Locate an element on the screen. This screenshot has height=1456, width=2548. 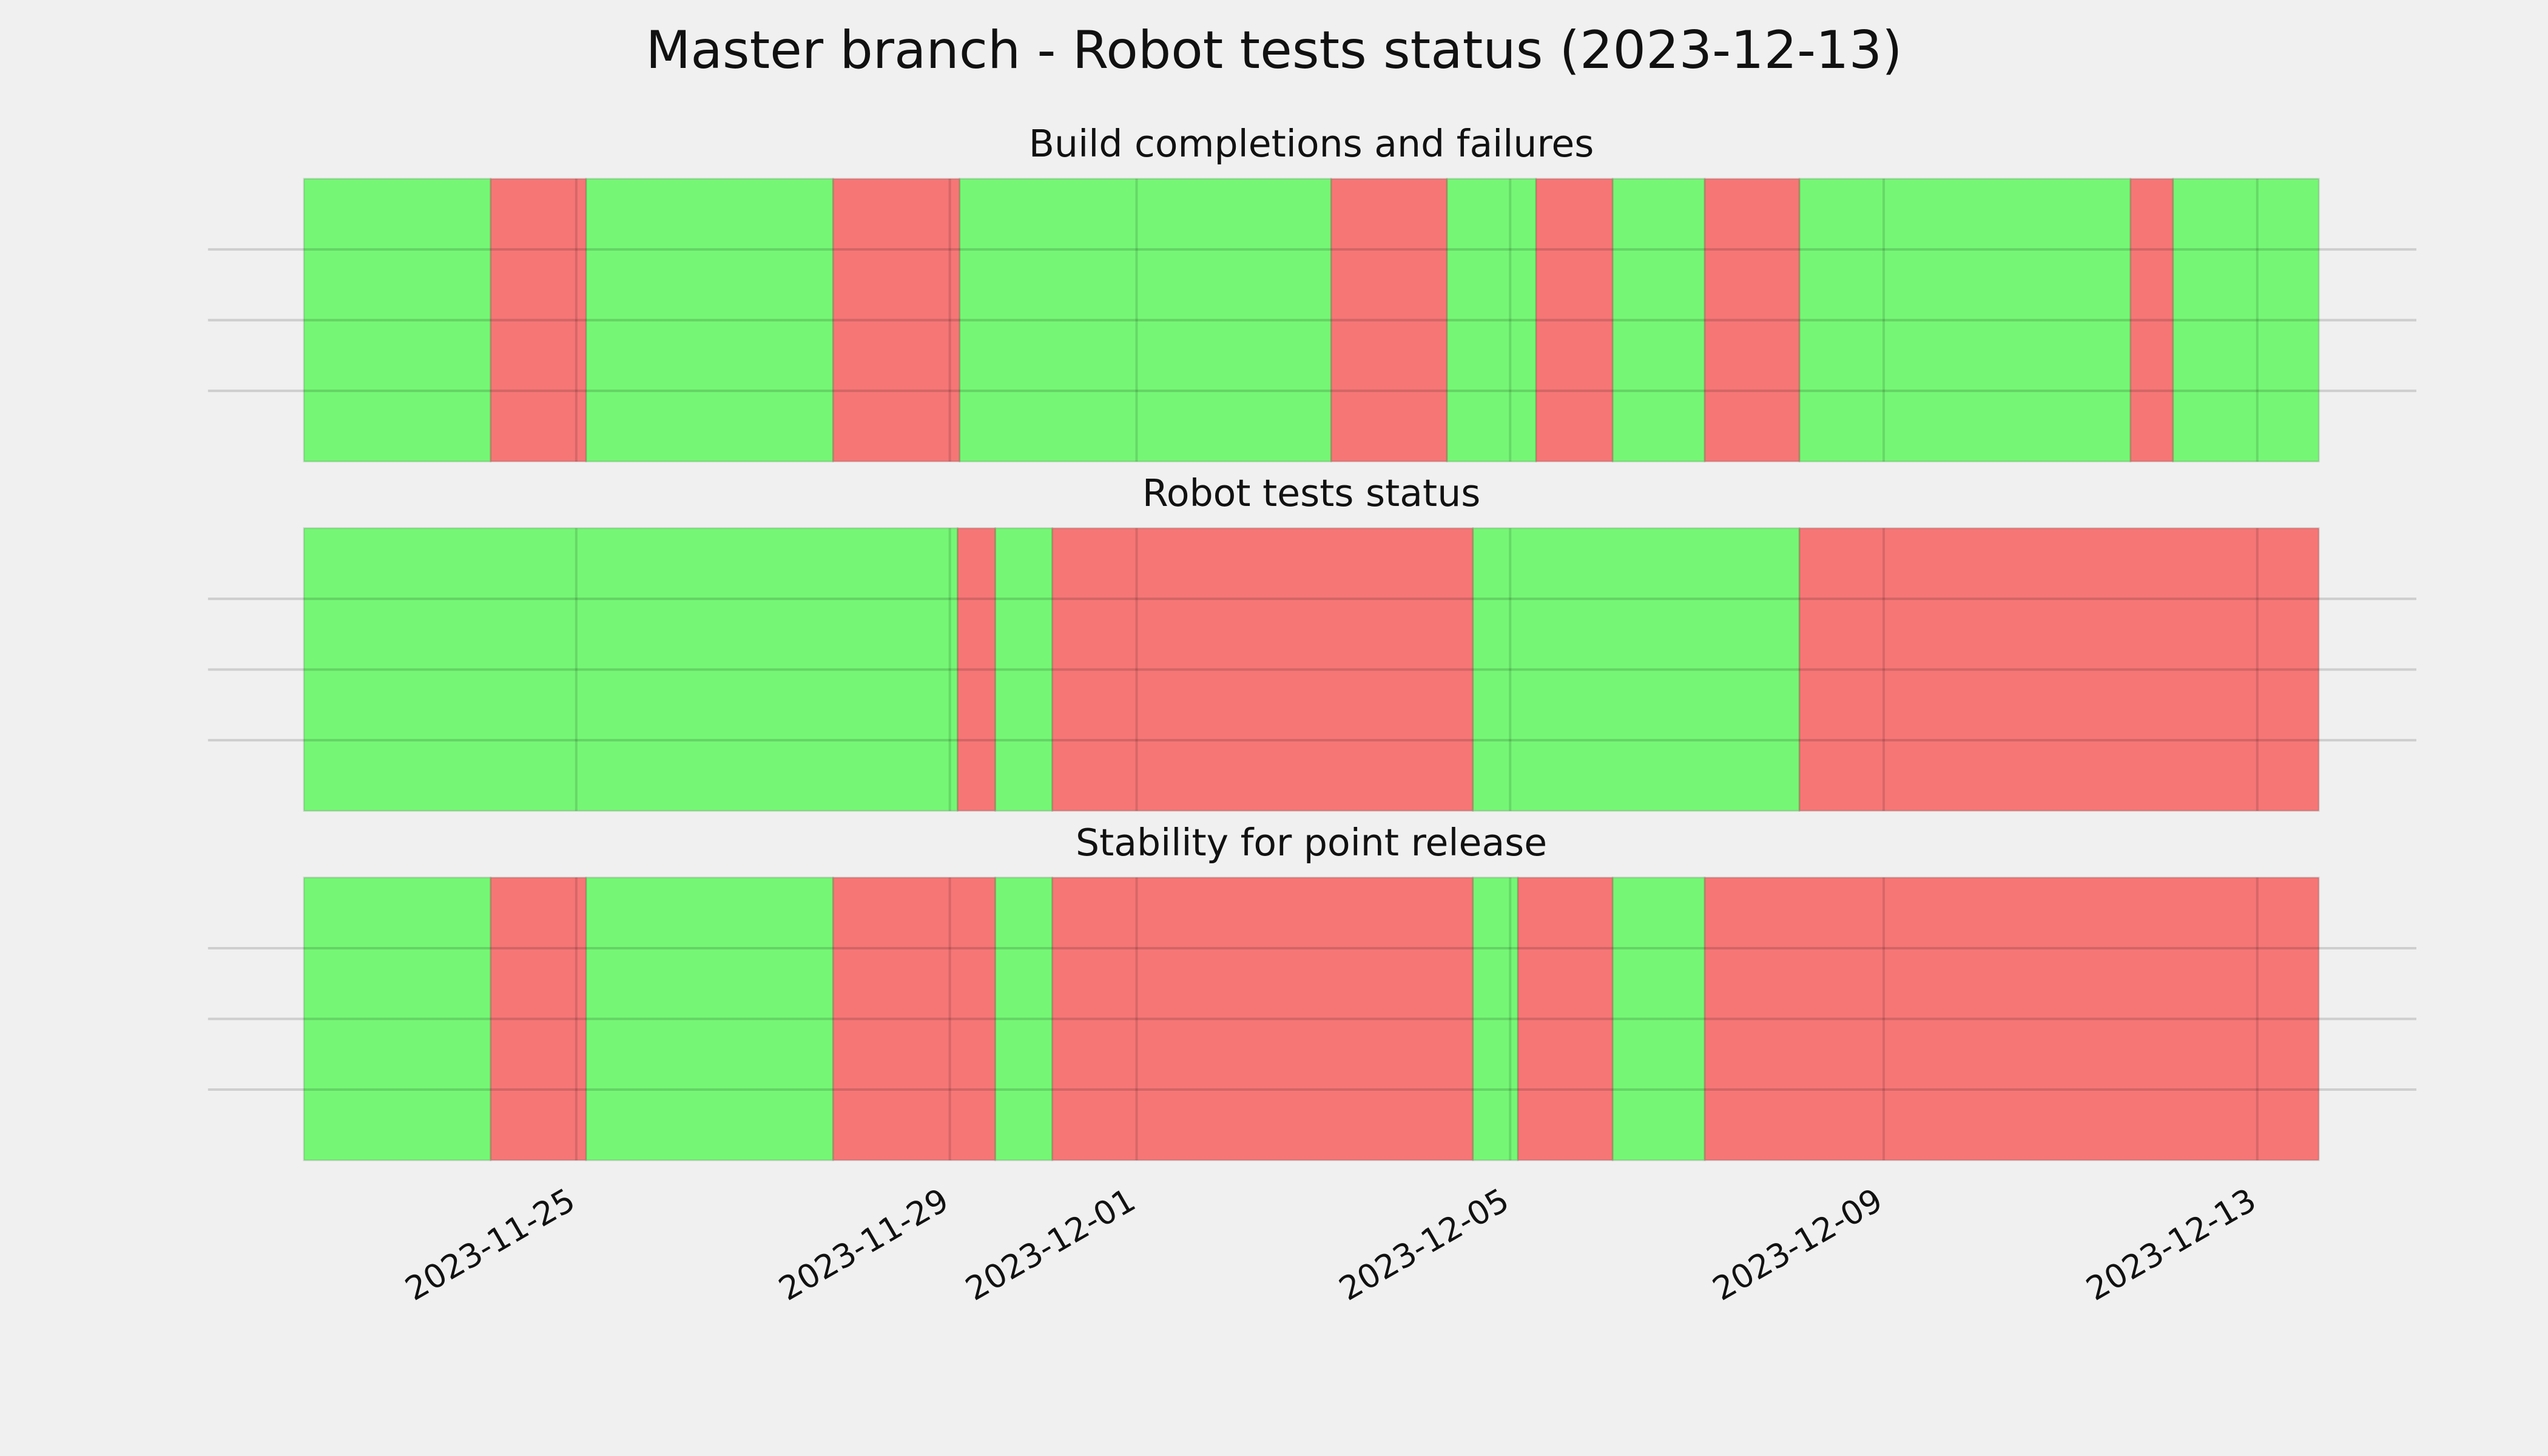
panel-title: Stability for point release is located at coordinates (1311, 842).